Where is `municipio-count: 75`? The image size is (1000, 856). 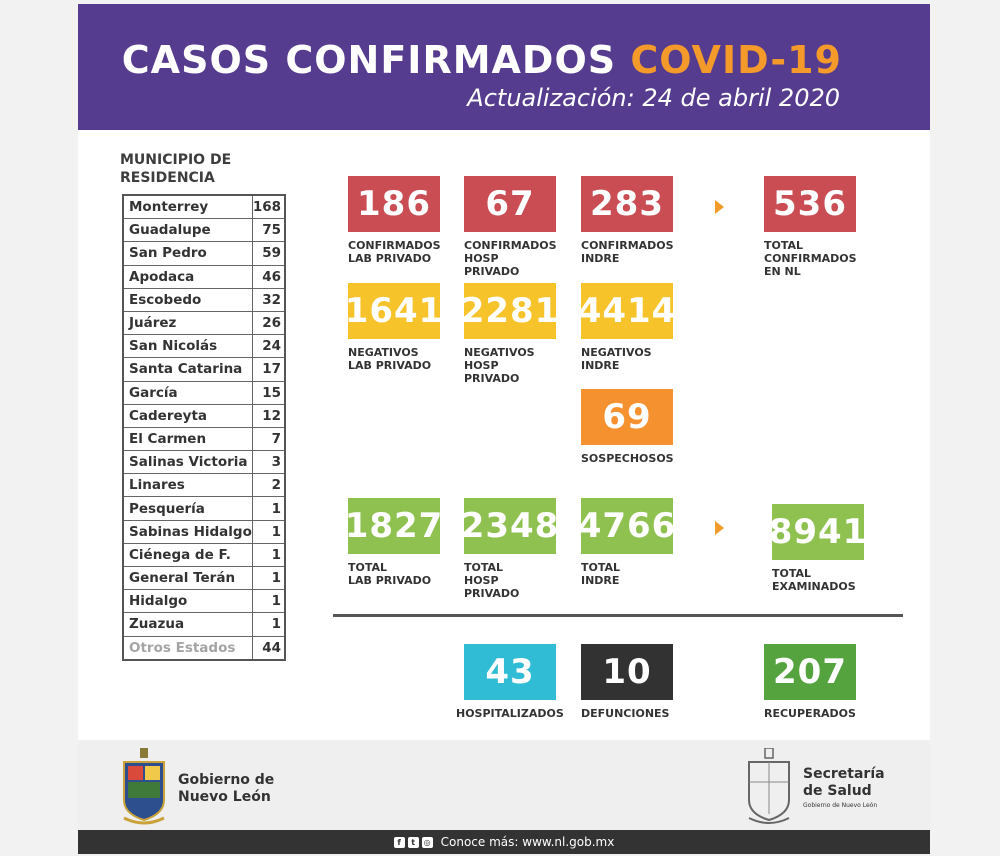
municipio-count: 75 is located at coordinates (268, 230).